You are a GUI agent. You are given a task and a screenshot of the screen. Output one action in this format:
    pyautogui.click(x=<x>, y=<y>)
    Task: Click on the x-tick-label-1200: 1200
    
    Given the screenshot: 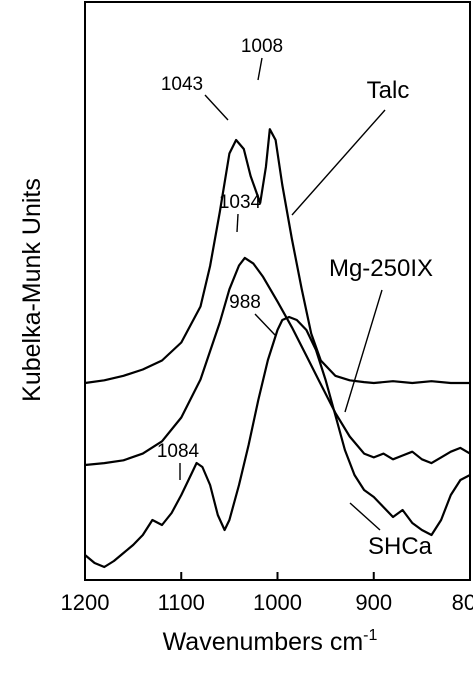 What is the action you would take?
    pyautogui.click(x=85, y=602)
    